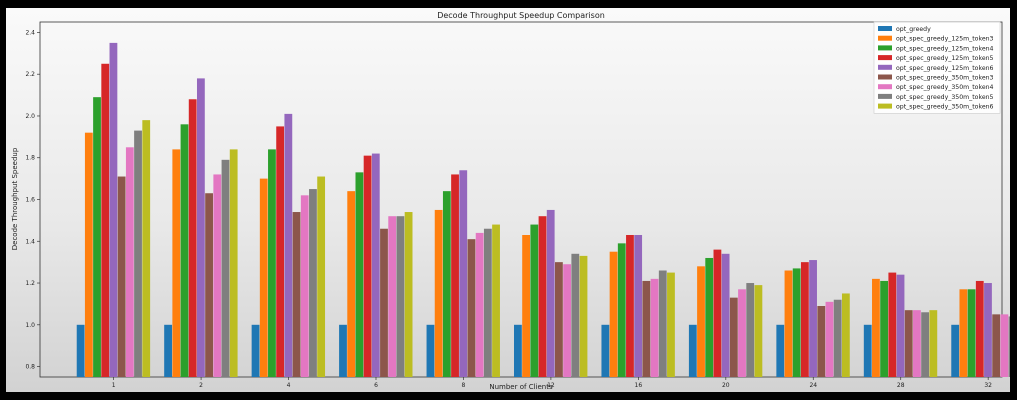  I want to click on x-tick-label: 32, so click(988, 385).